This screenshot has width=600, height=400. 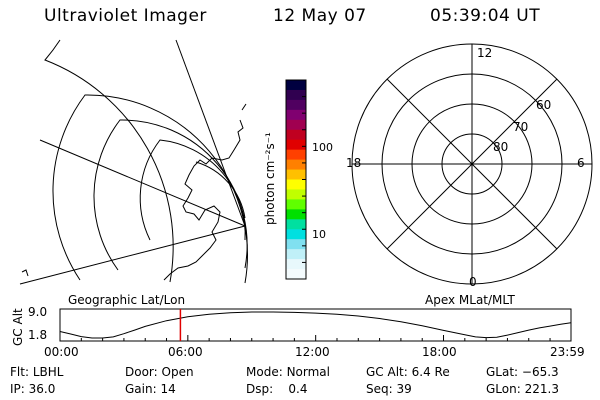 I want to click on glat-field: GLat: −65.3, so click(x=522, y=372).